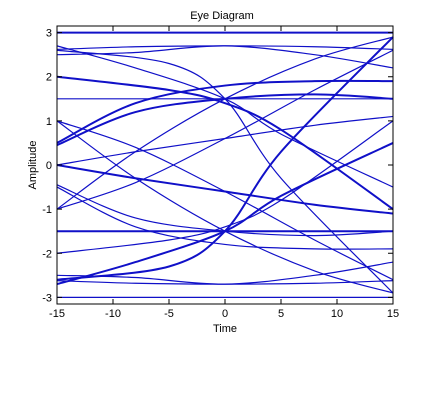 Image resolution: width=435 pixels, height=414 pixels. What do you see at coordinates (225, 314) in the screenshot?
I see `x-tick-label: 0` at bounding box center [225, 314].